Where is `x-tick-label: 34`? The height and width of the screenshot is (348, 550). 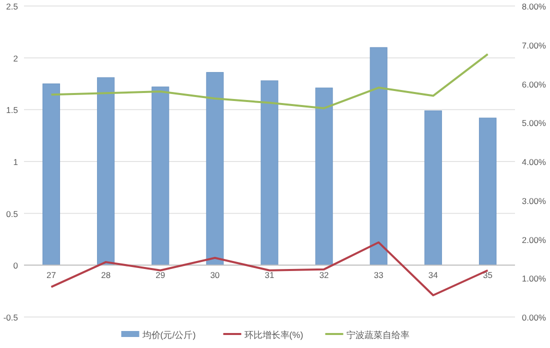 x-tick-label: 34 is located at coordinates (433, 275).